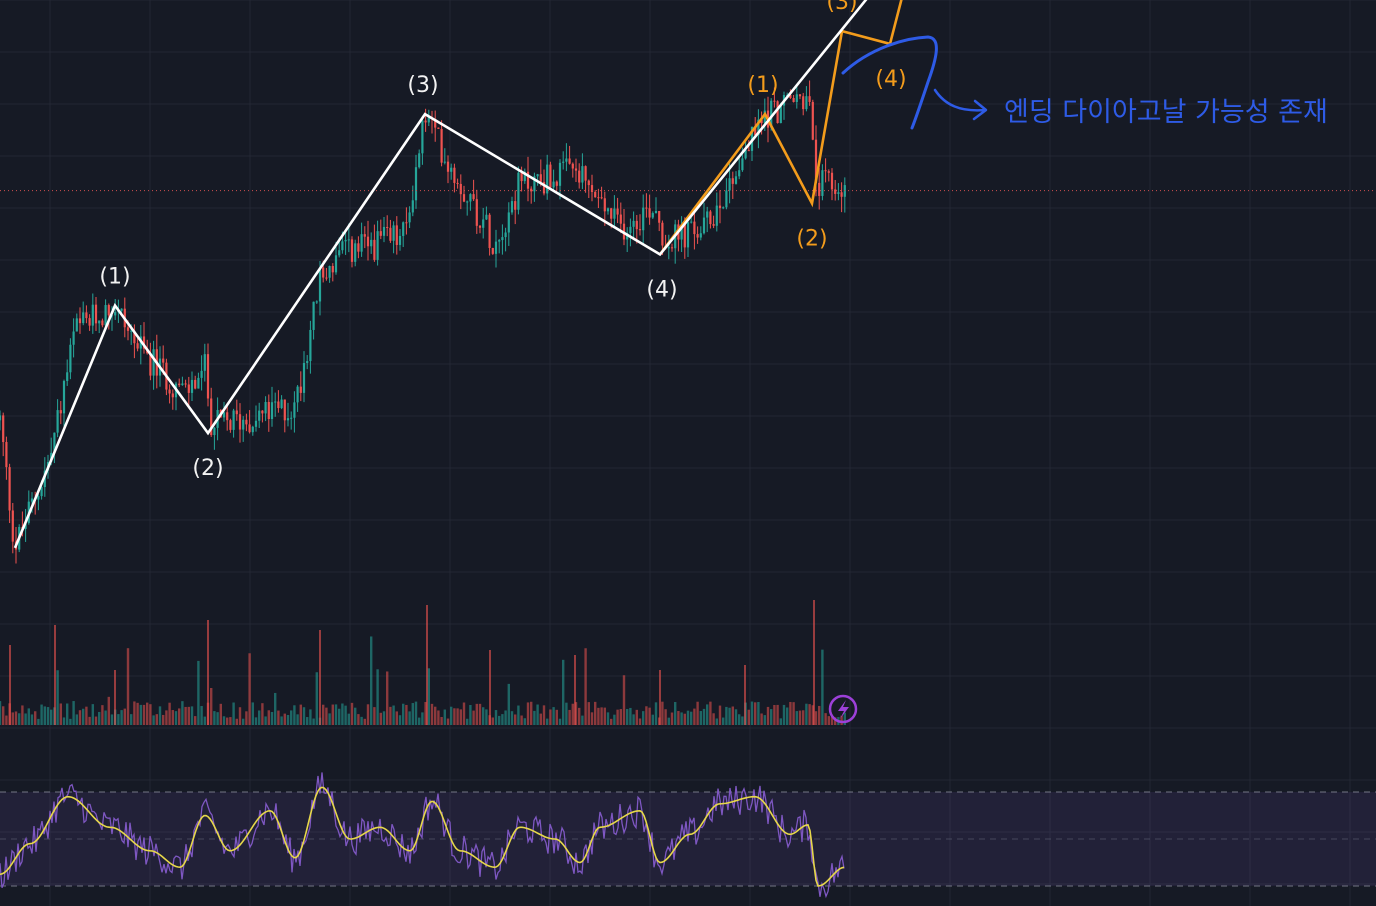 The image size is (1376, 906). What do you see at coordinates (1084, 82) in the screenshot?
I see `ending-diagonal-annotation: 엔딩 다이아고날 가능성 존재` at bounding box center [1084, 82].